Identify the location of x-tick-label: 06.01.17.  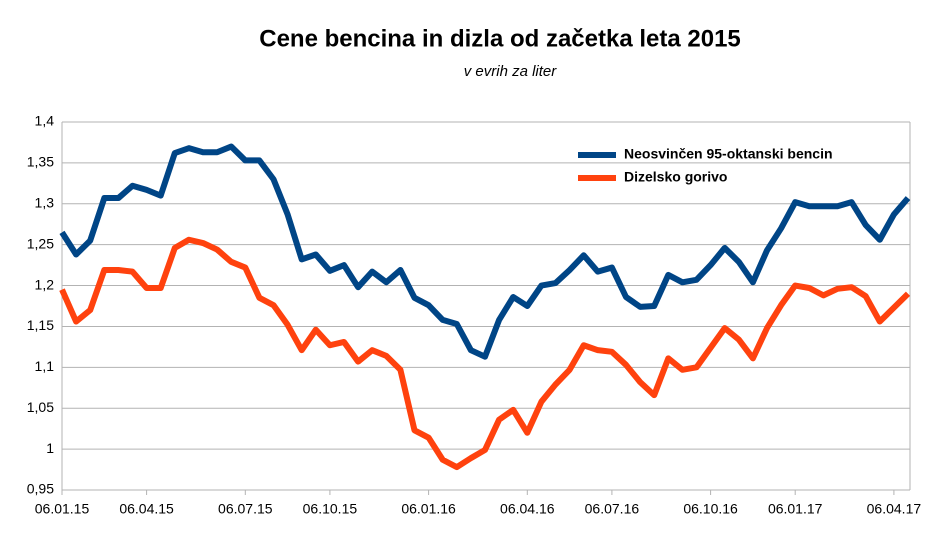
(795, 509).